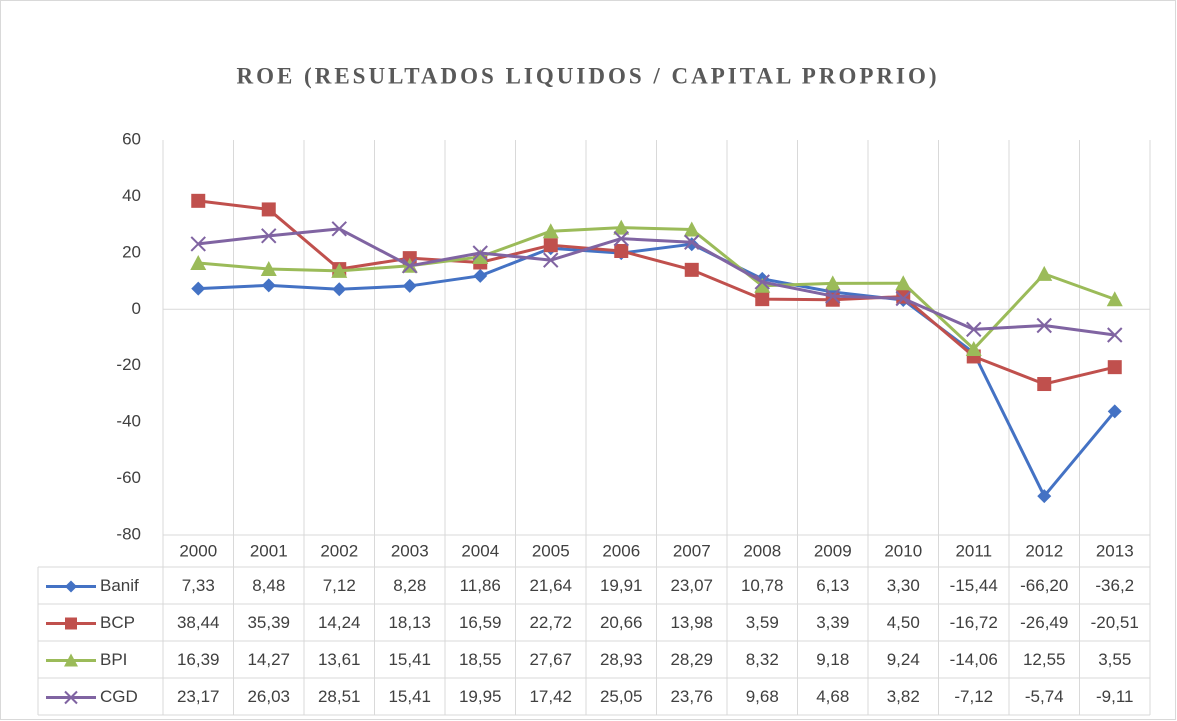 Image resolution: width=1177 pixels, height=721 pixels. Describe the element at coordinates (1115, 622) in the screenshot. I see `table-value: -20,51` at that location.